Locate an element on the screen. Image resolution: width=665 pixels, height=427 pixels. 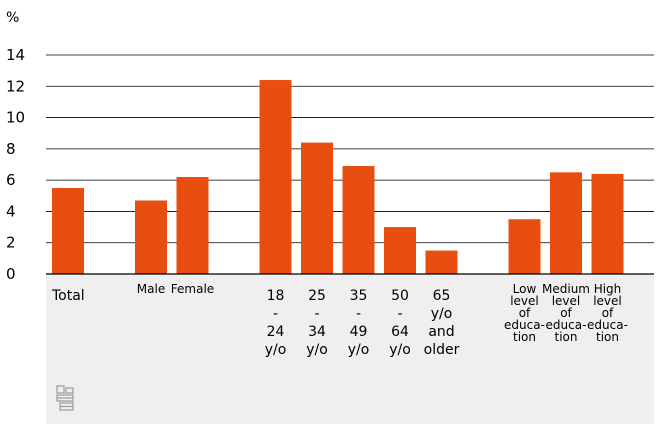
x-tick-label: 65 is located at coordinates (442, 296).